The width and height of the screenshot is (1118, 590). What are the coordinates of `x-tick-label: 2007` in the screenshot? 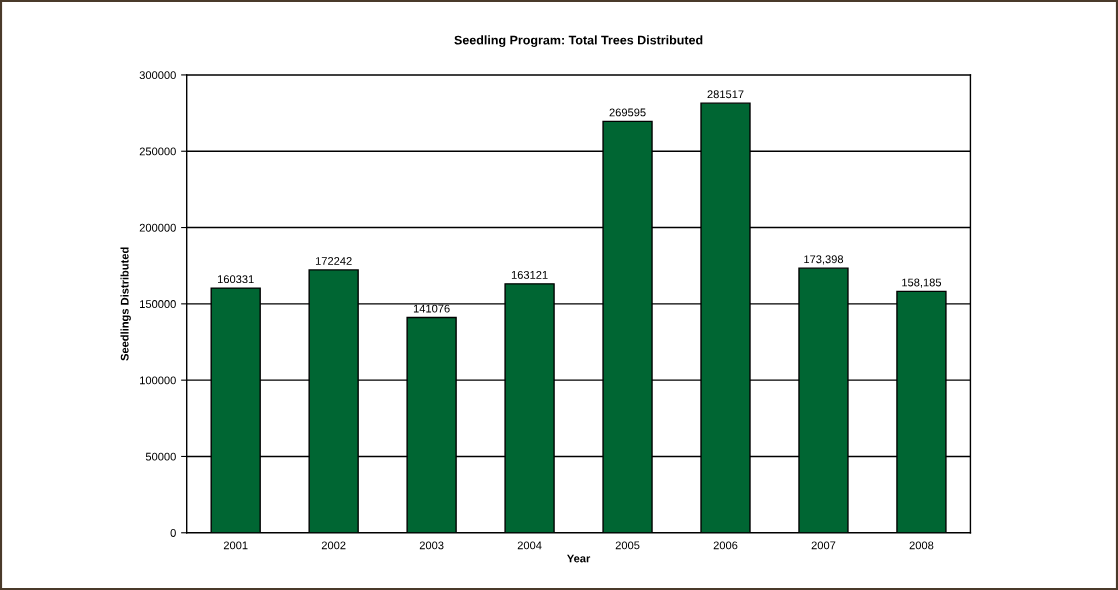 It's located at (823, 545).